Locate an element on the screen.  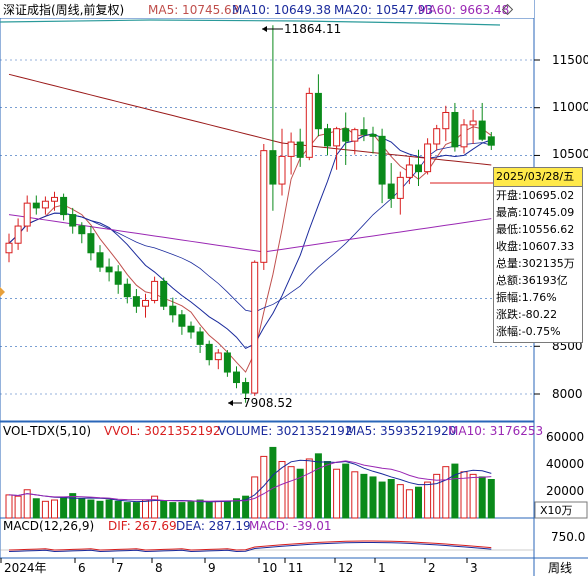
low-marker is located at coordinates (235, 403).